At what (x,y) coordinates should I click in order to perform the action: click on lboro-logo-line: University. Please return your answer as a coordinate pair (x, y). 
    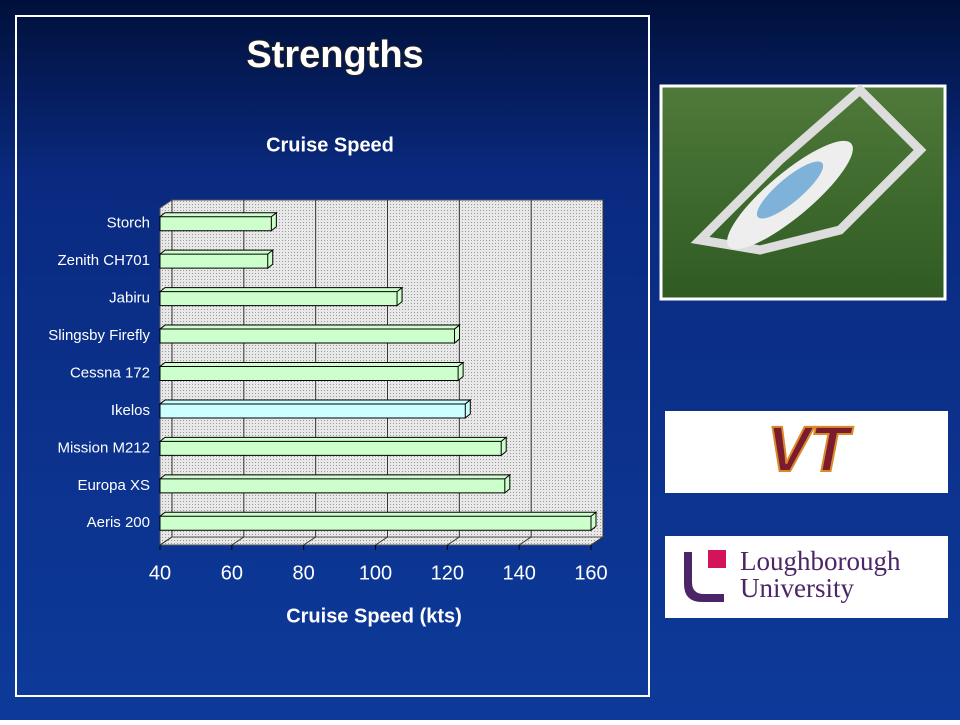
    Looking at the image, I should click on (797, 588).